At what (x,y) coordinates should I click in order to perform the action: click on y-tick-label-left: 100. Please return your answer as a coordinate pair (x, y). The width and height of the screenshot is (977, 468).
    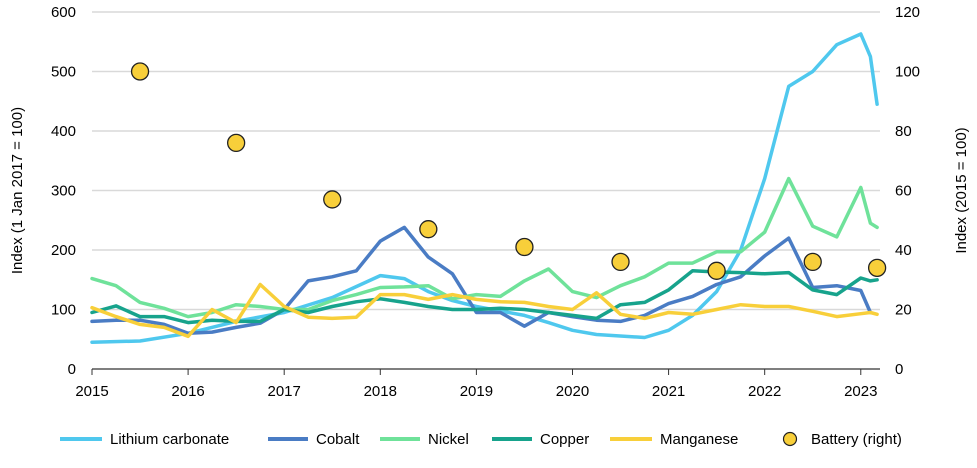
    Looking at the image, I should click on (63, 310).